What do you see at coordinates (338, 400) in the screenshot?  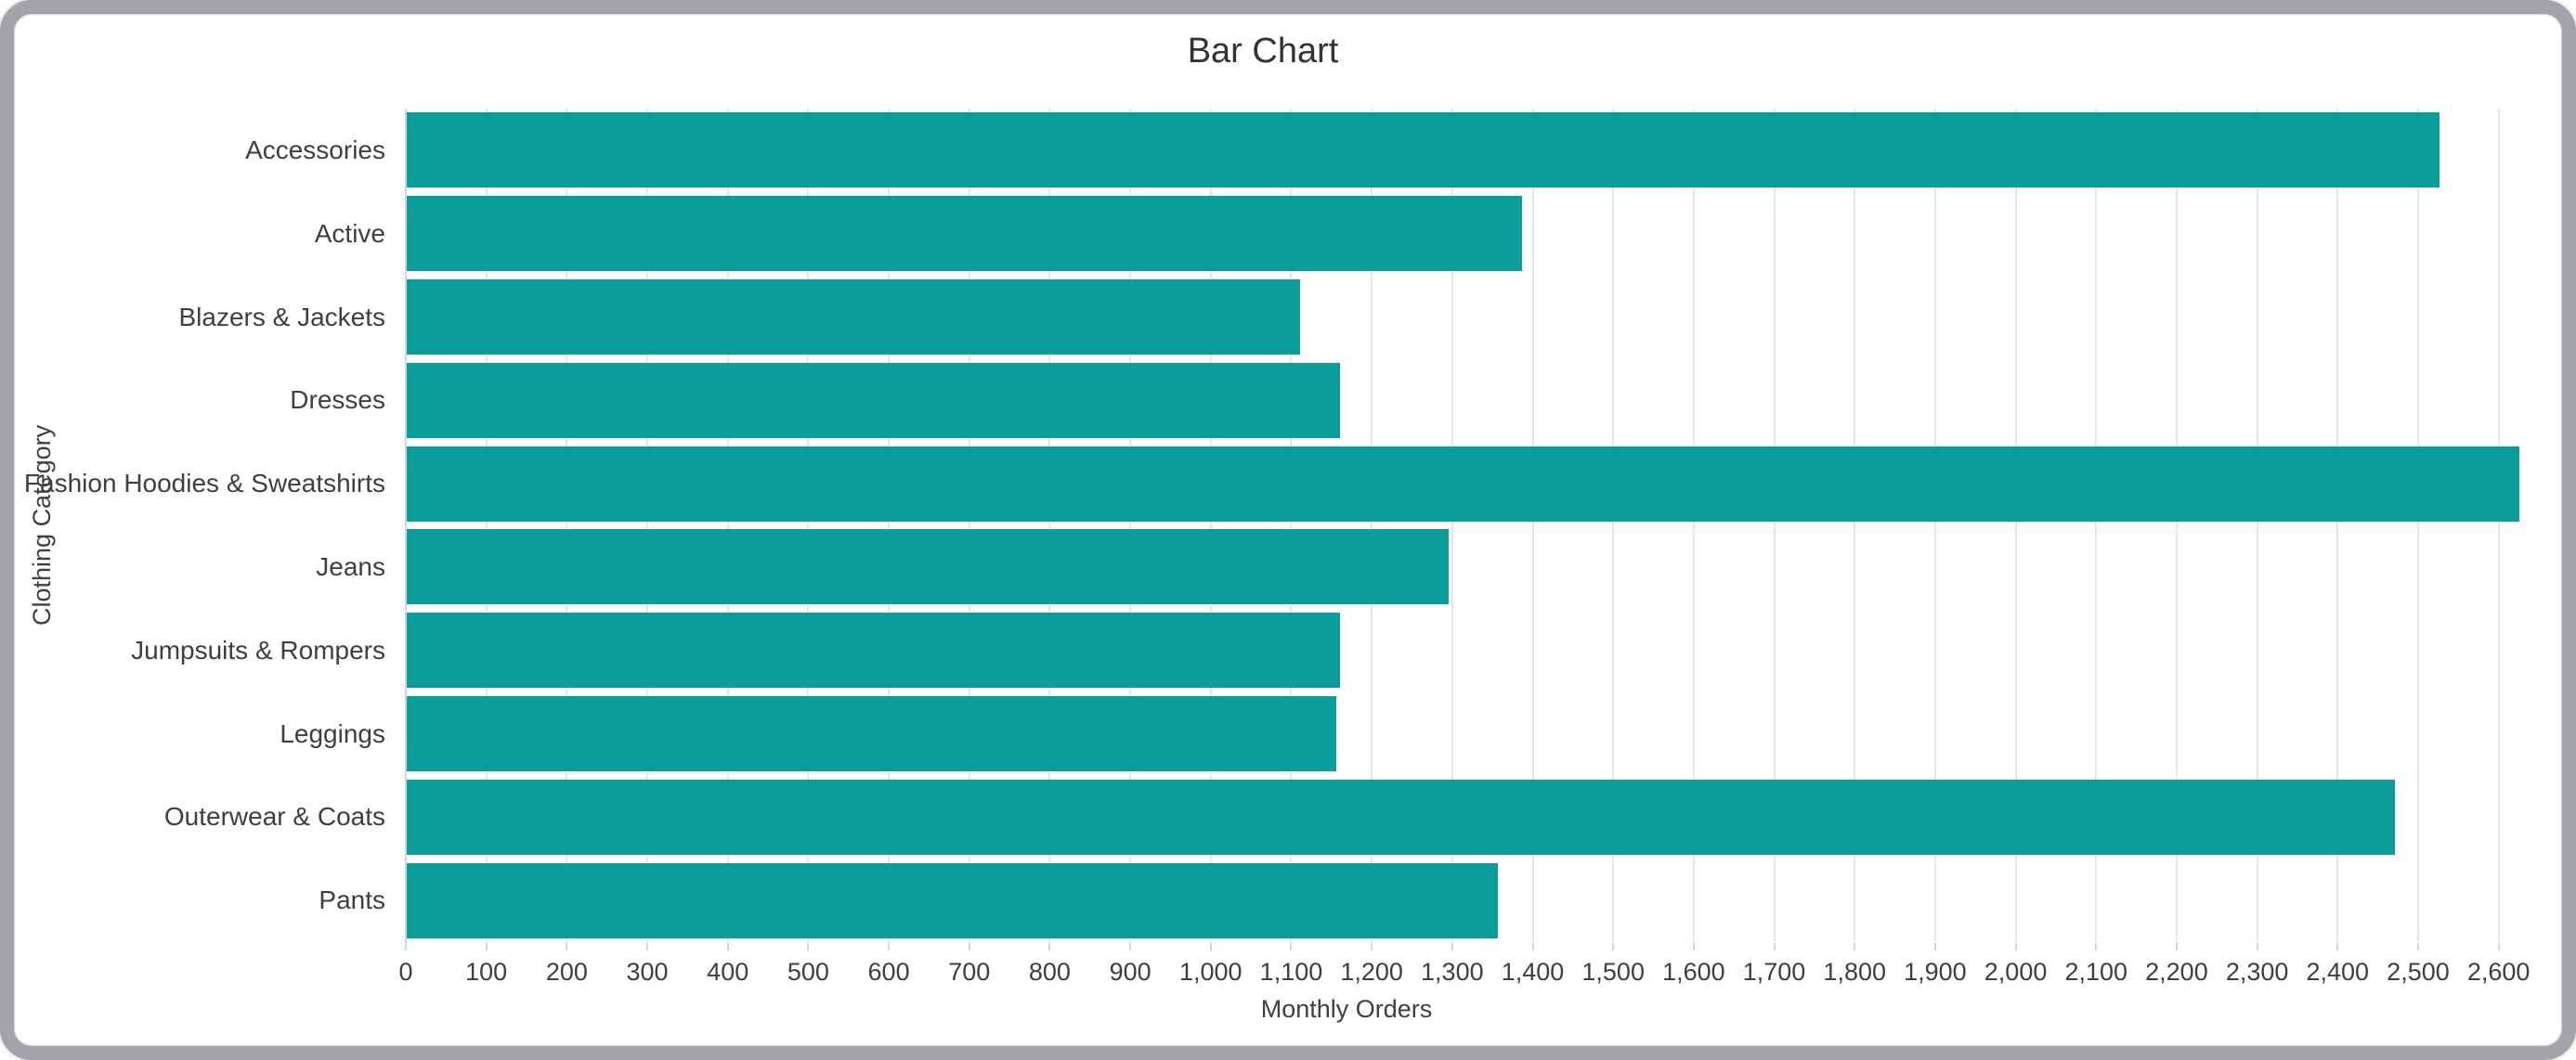 I see `y-category-label: Dresses` at bounding box center [338, 400].